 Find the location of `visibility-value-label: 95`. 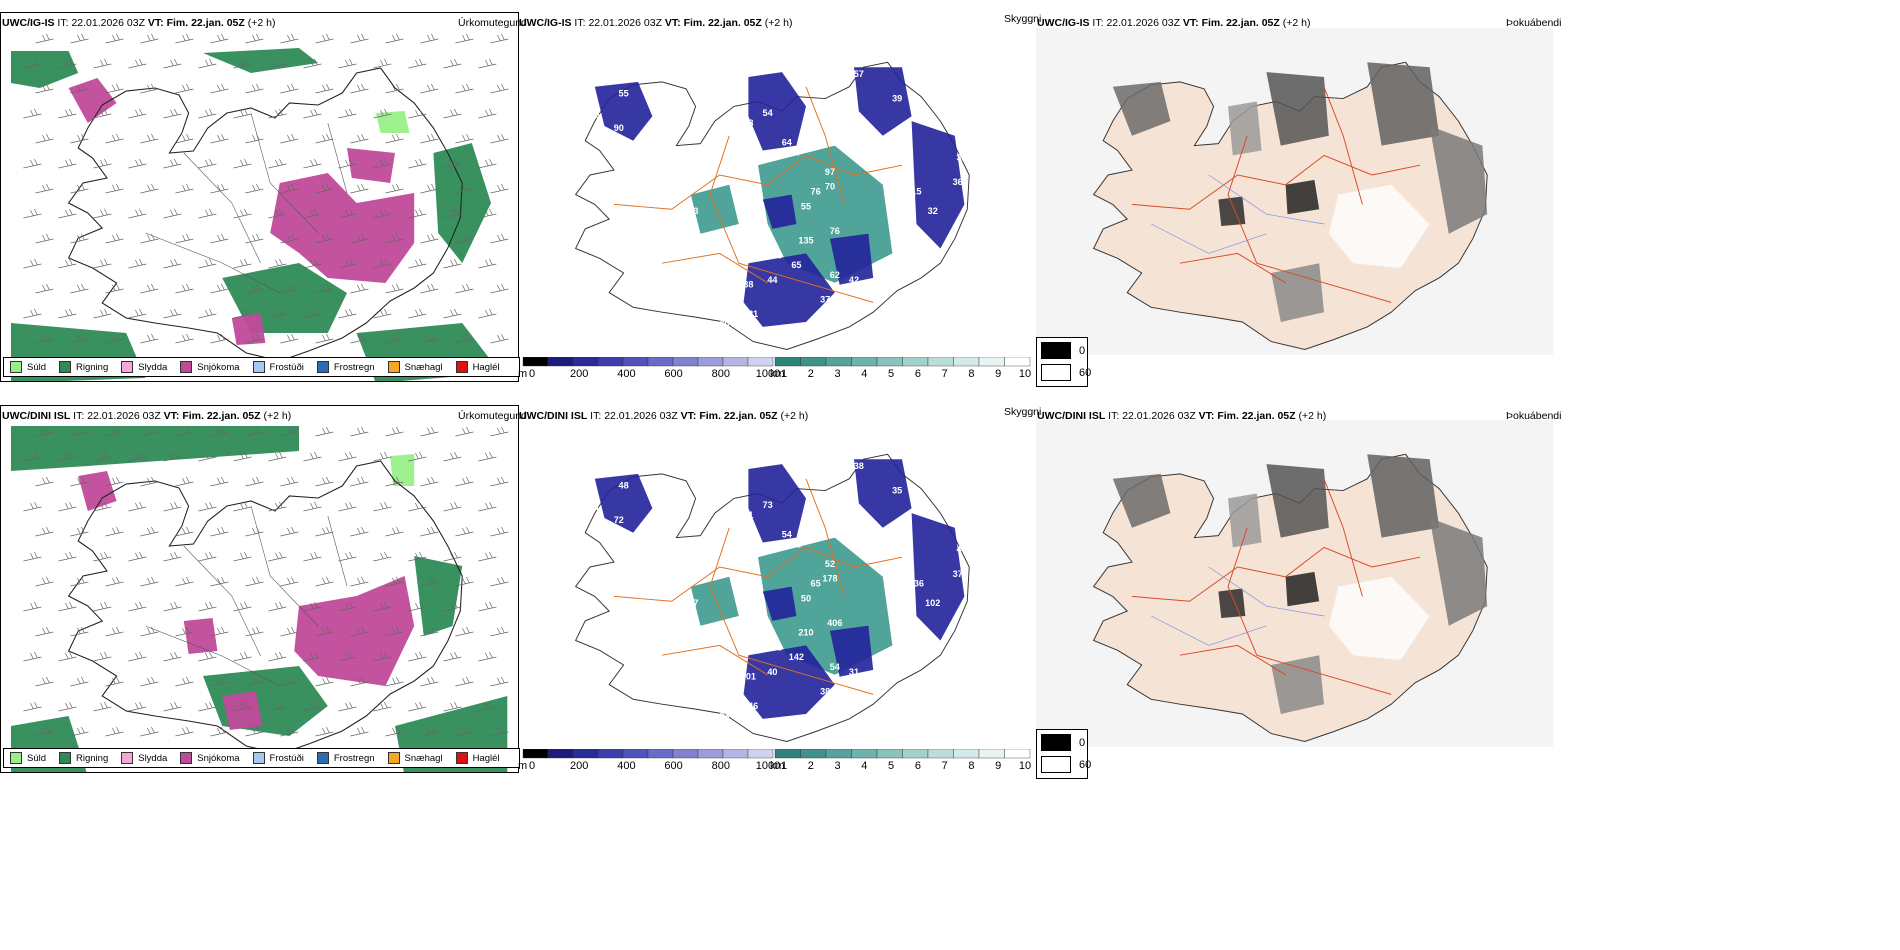

visibility-value-label: 95 is located at coordinates (595, 115).